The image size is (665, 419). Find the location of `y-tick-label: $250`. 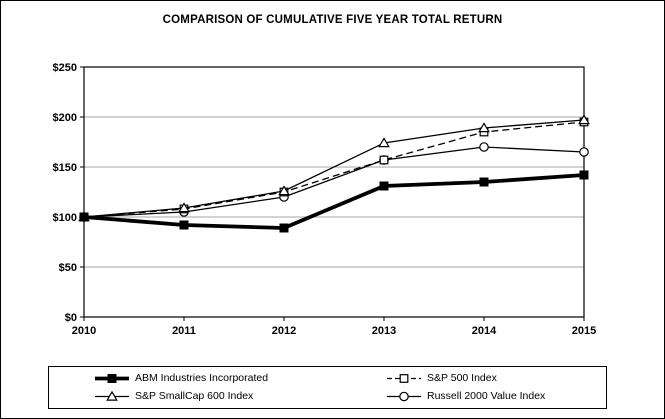

y-tick-label: $250 is located at coordinates (65, 68).